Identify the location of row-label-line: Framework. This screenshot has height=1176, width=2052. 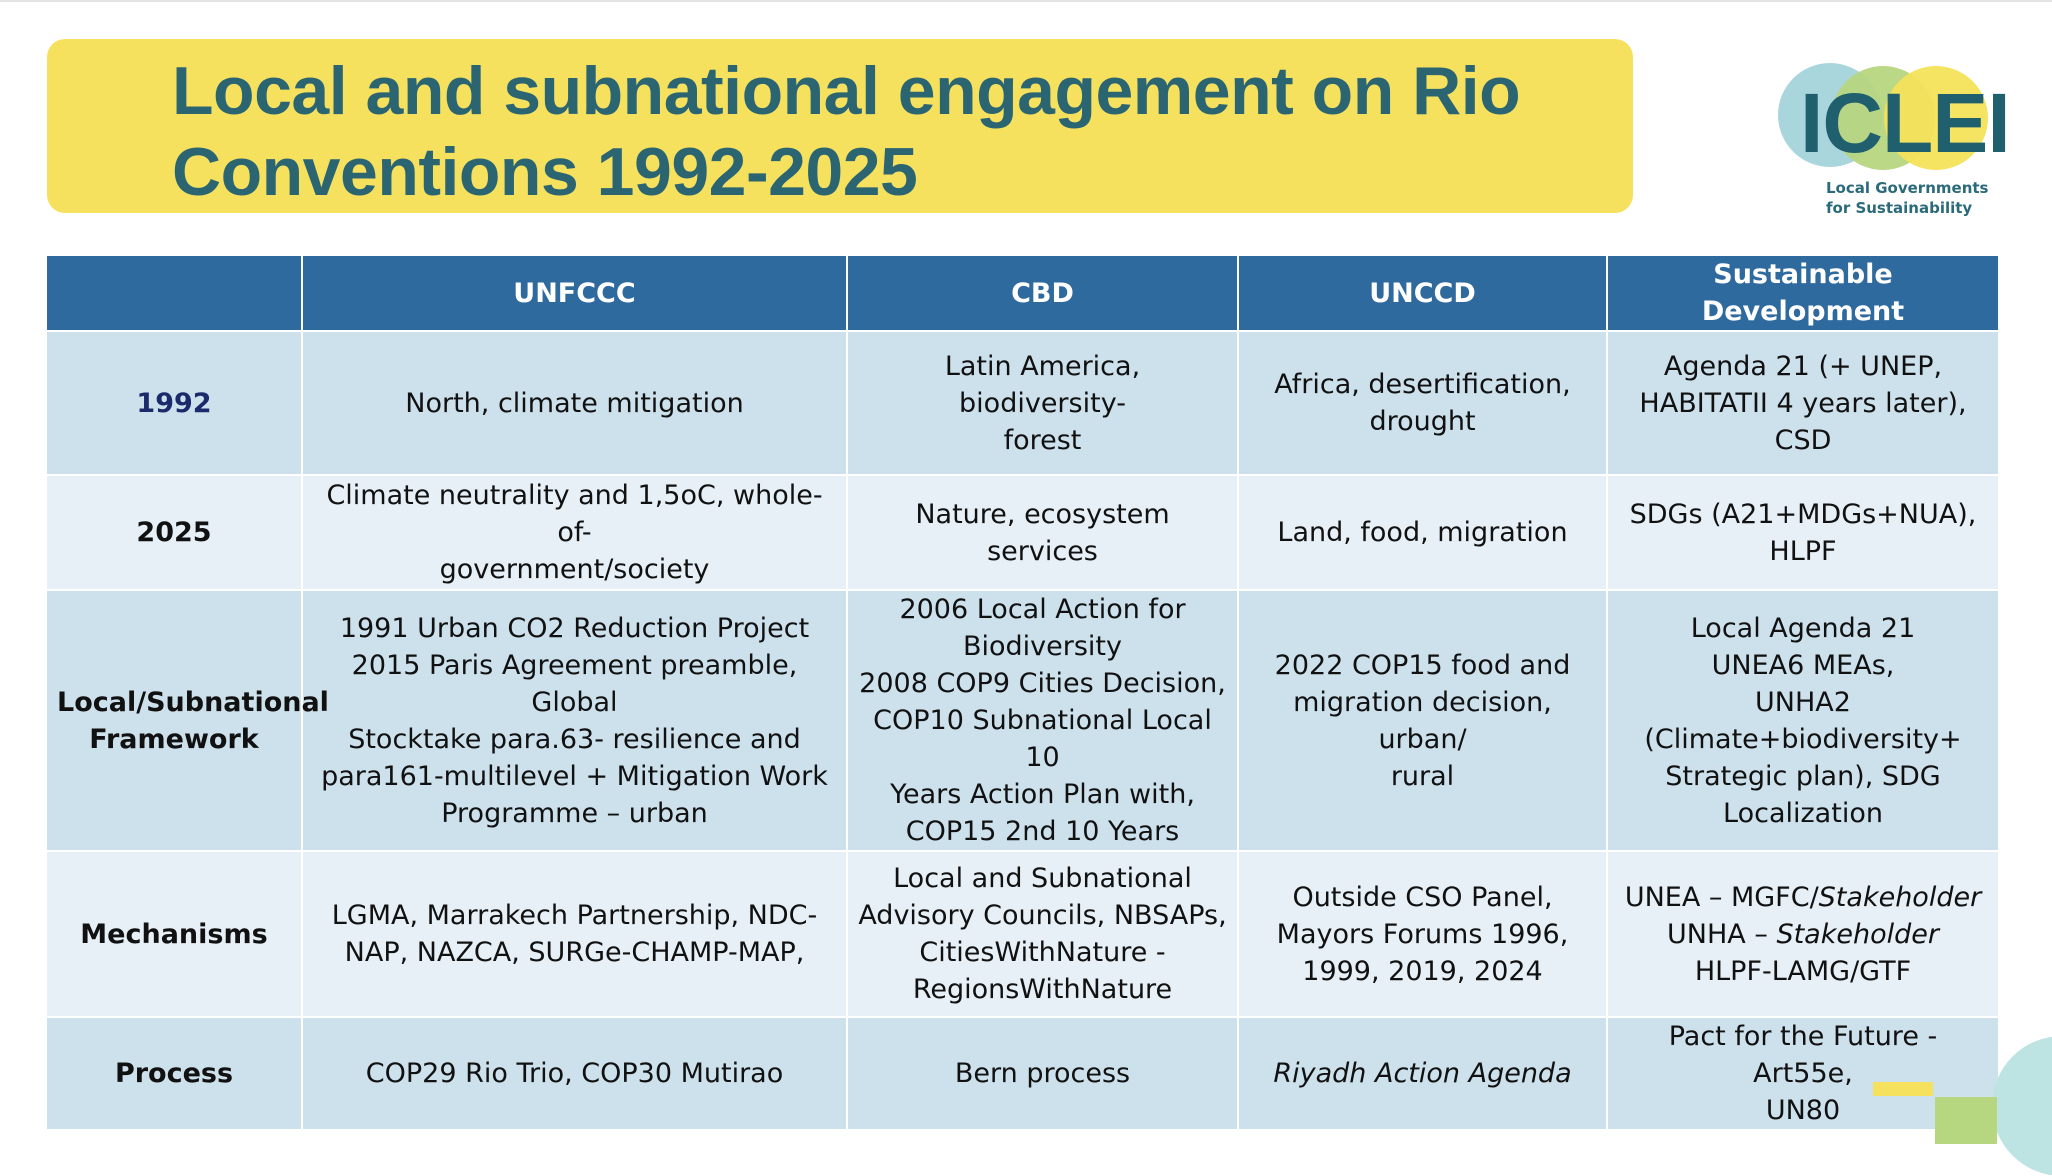
(174, 739).